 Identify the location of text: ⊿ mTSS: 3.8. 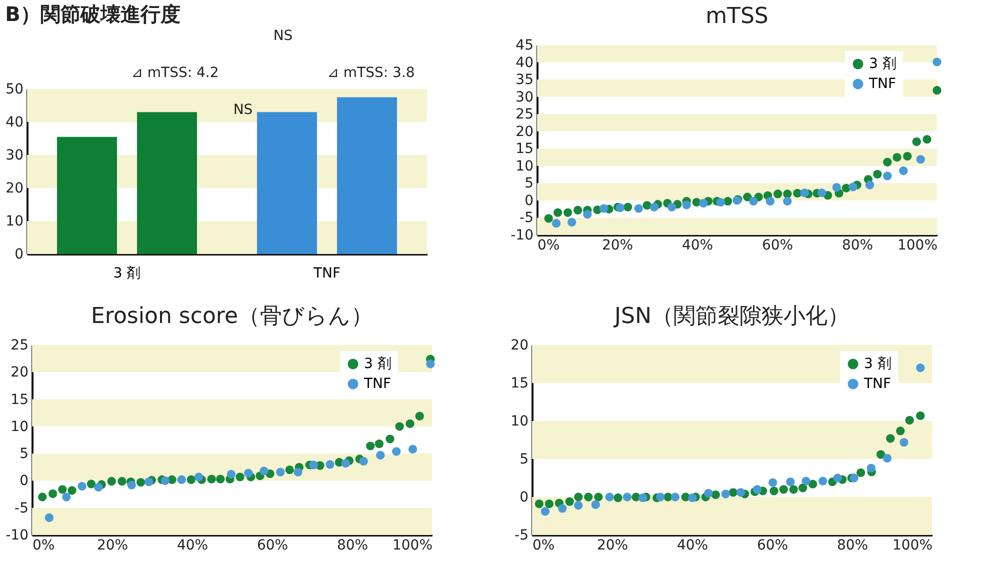
(371, 73).